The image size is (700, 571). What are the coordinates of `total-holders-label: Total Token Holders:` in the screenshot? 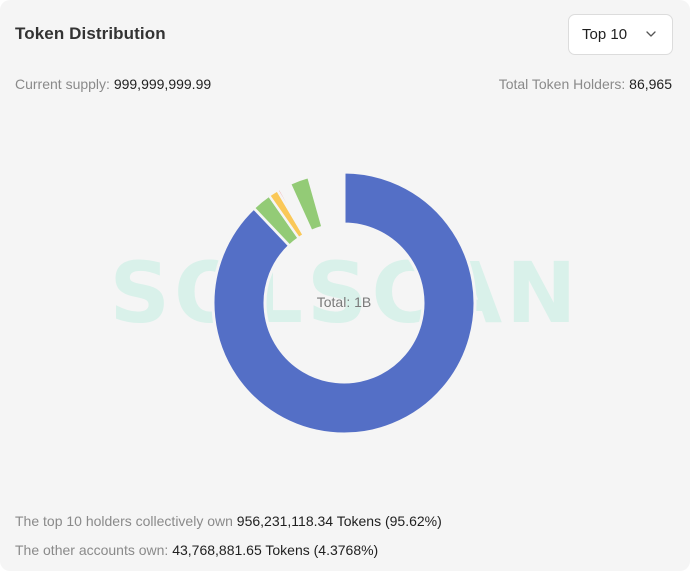 It's located at (562, 84).